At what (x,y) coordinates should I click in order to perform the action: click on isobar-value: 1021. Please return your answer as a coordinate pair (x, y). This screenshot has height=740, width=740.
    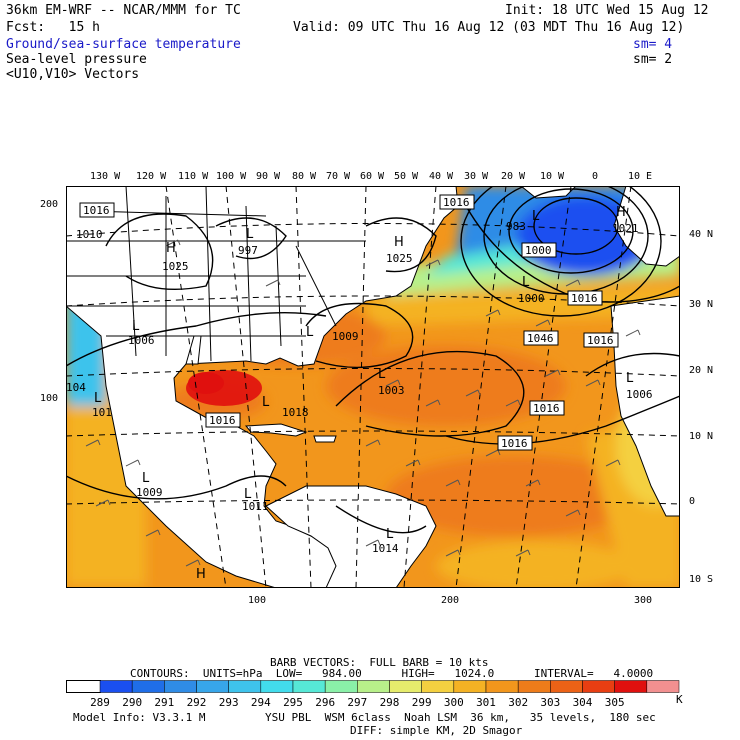
    Looking at the image, I should click on (625, 228).